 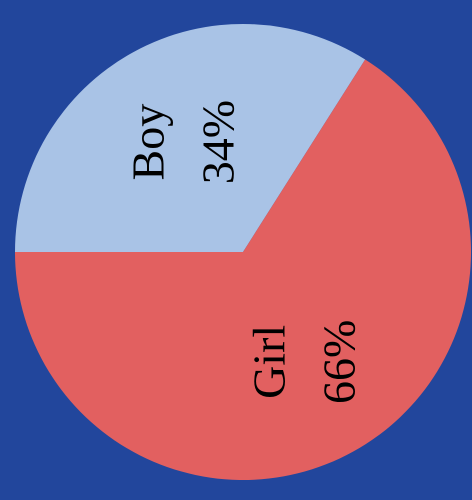 I want to click on slice-name-boy: Boy, so click(x=148, y=142).